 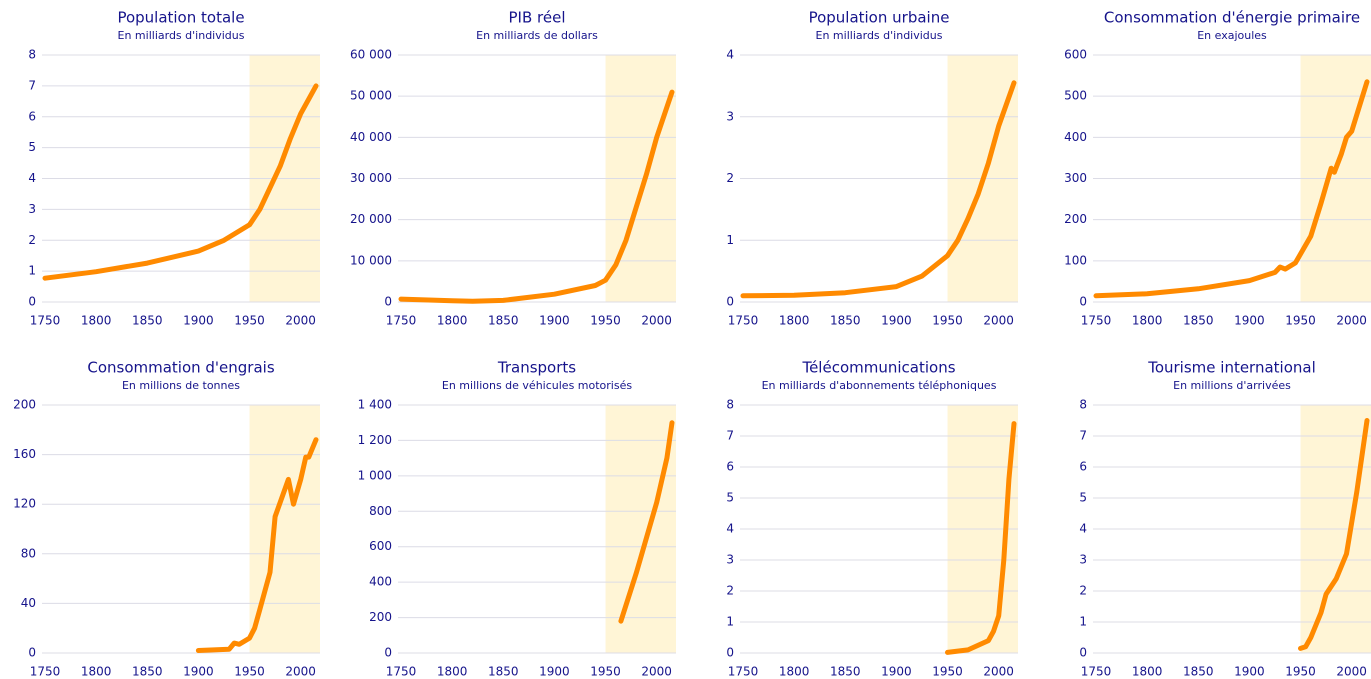 I want to click on y-tick-label: 800, so click(x=380, y=511).